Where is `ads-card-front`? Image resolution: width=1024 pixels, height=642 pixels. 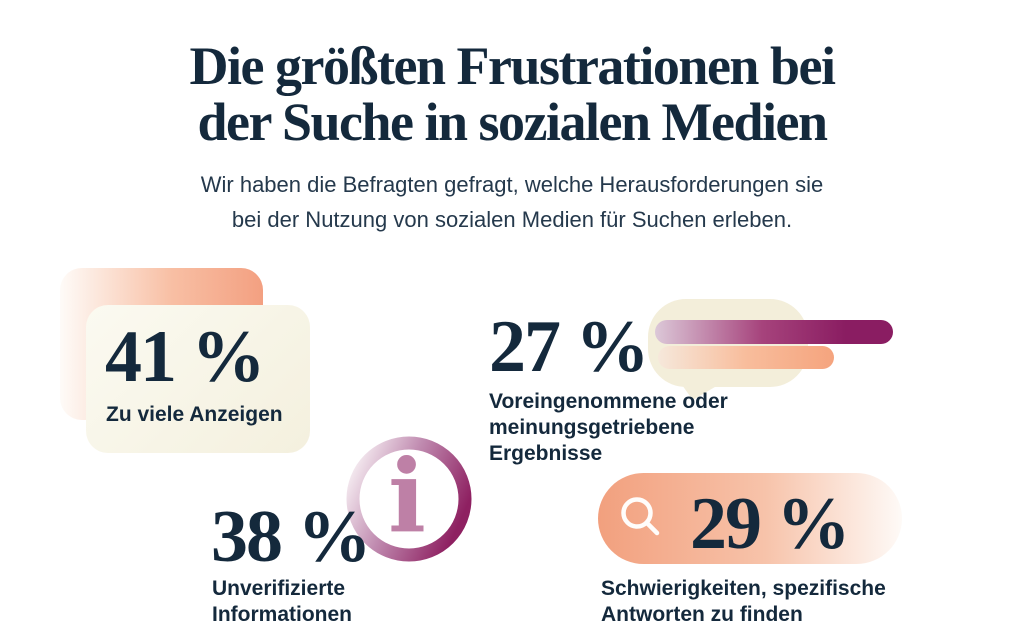
ads-card-front is located at coordinates (198, 379).